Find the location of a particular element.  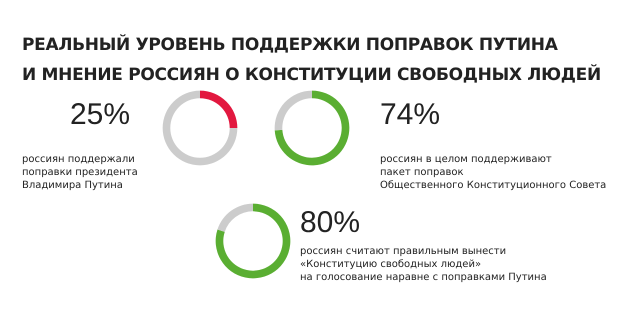

text: россиян поддержали поправки президента Владимира Путина is located at coordinates (80, 172).